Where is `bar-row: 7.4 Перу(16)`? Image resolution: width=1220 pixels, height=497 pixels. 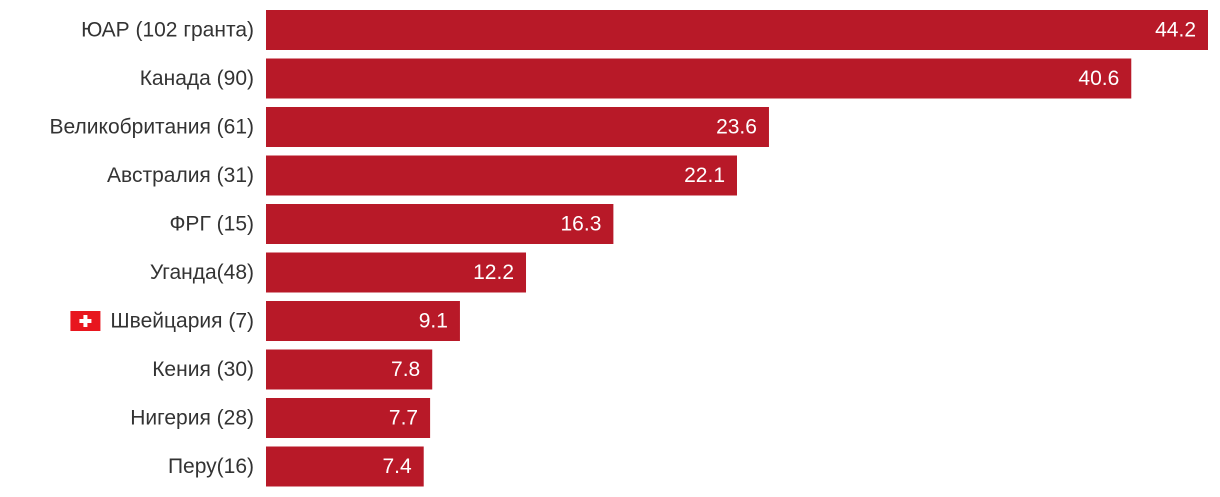 bar-row: 7.4 Перу(16) is located at coordinates (296, 466).